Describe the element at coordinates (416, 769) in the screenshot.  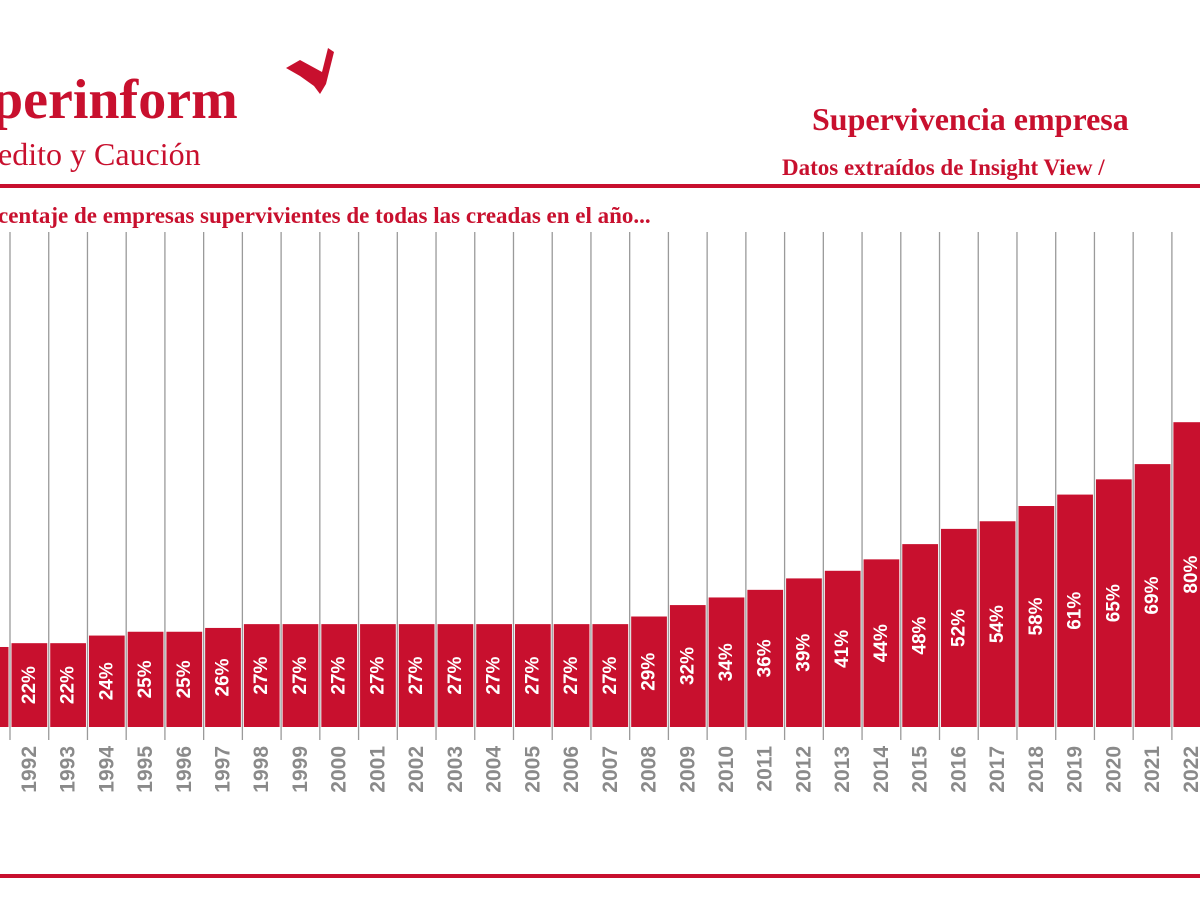
I see `year-label: 2002` at that location.